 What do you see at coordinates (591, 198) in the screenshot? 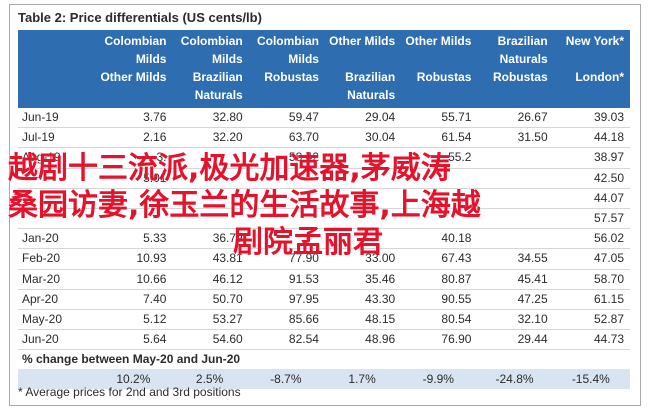
I see `table-cell: 44.07` at bounding box center [591, 198].